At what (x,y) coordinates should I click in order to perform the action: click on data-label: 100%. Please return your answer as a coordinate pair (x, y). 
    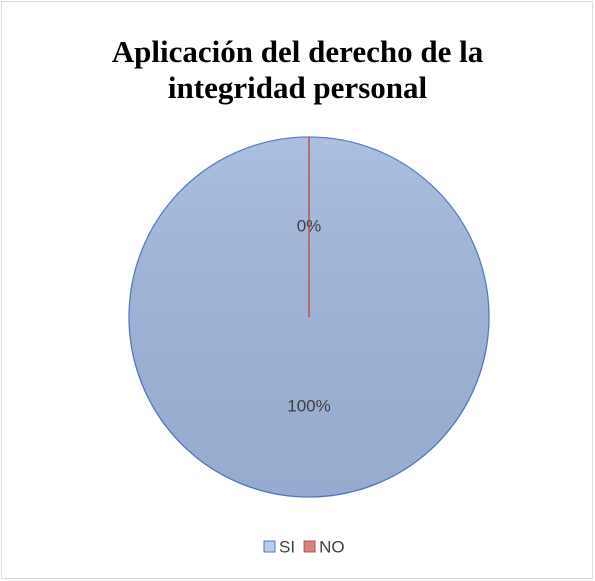
    Looking at the image, I should click on (308, 405).